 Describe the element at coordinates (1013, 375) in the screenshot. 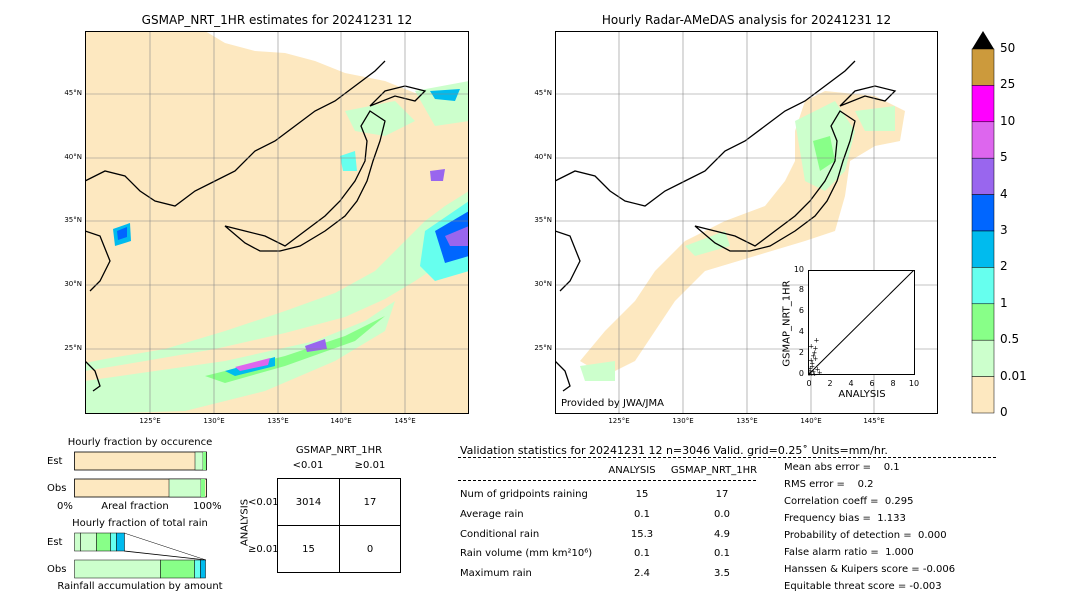

I see `colorbar-label: 0.01` at that location.